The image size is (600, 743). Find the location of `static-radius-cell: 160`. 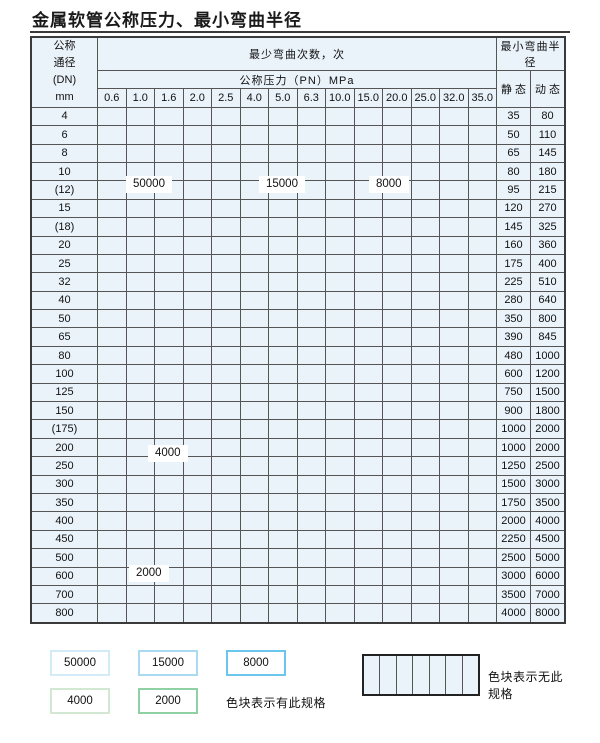

static-radius-cell: 160 is located at coordinates (513, 245).